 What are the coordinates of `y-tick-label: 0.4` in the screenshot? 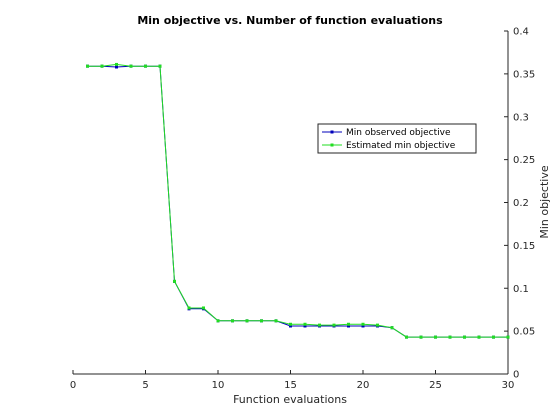 It's located at (521, 32).